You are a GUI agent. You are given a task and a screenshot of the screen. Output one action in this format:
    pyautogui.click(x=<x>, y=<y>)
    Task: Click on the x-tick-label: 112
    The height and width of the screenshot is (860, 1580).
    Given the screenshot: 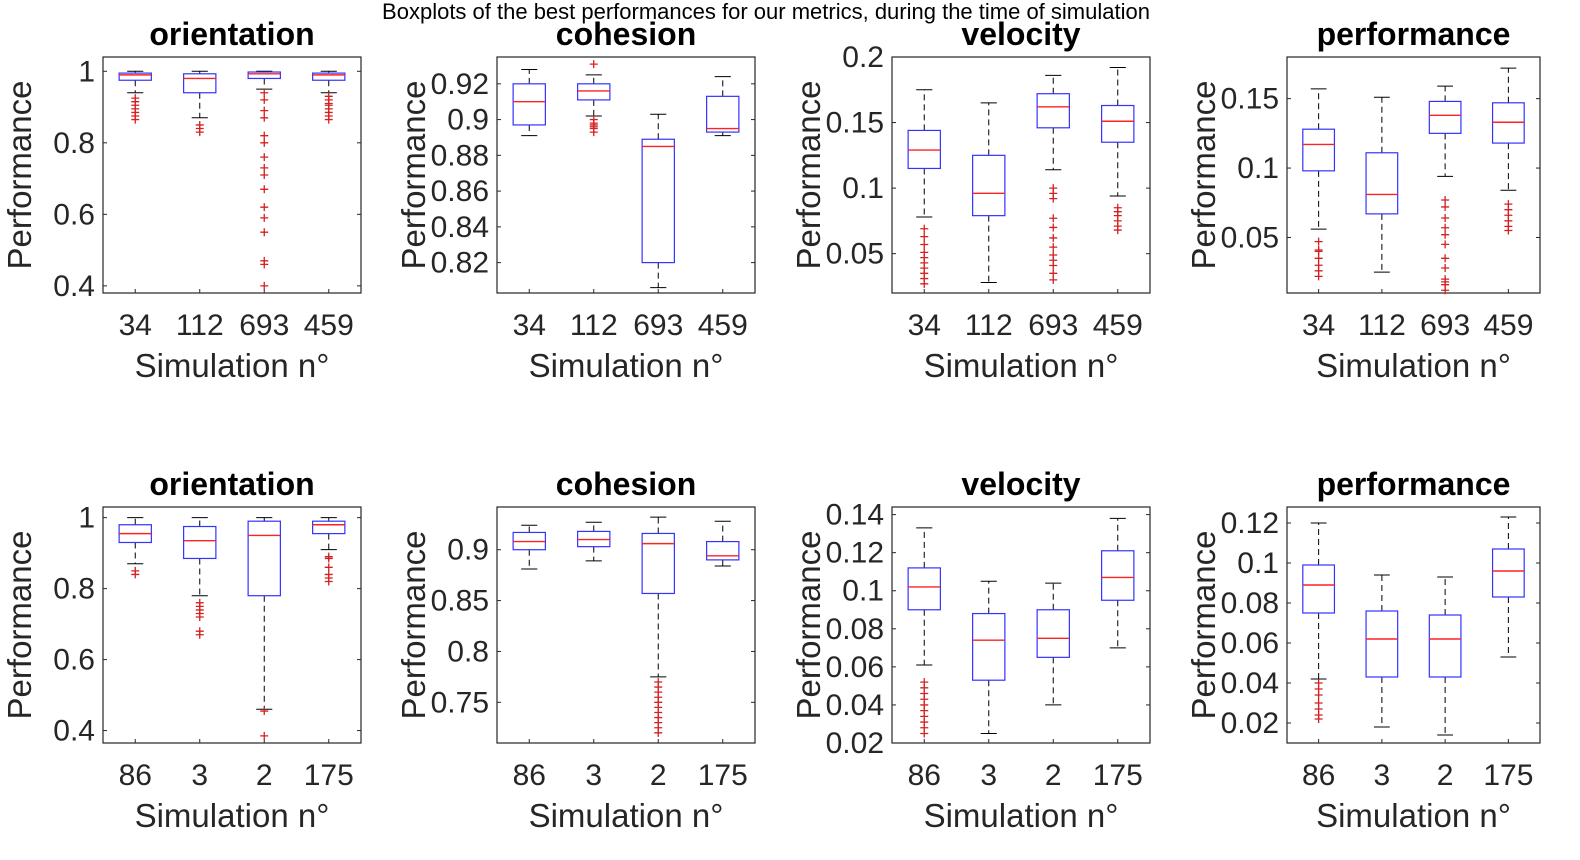 What is the action you would take?
    pyautogui.click(x=989, y=325)
    